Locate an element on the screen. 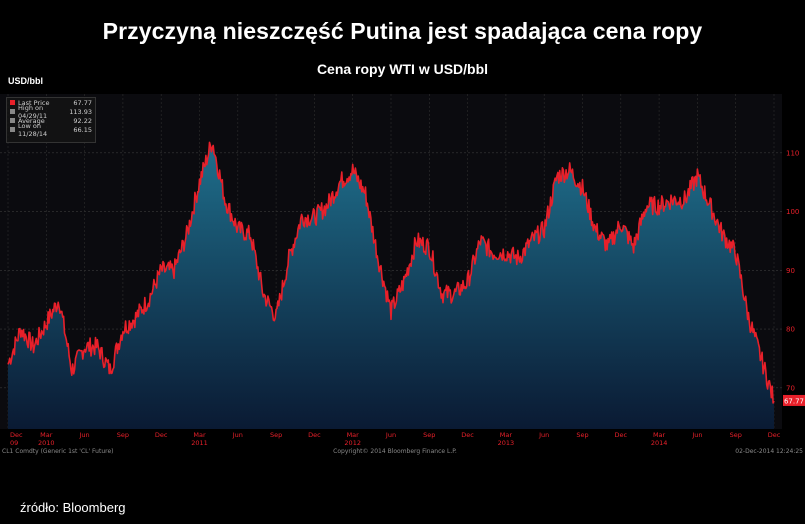  legend-item-high: High on 04/29/11 113.93 is located at coordinates (51, 112).